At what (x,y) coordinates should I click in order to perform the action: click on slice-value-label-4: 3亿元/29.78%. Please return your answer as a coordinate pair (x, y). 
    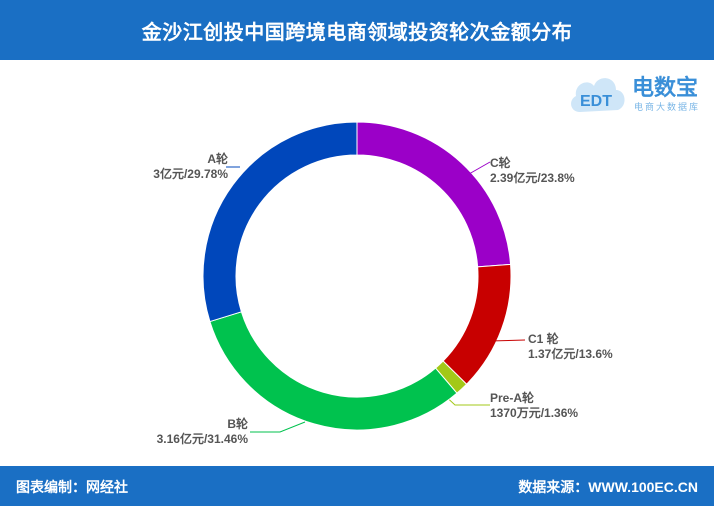
    Looking at the image, I should click on (190, 173).